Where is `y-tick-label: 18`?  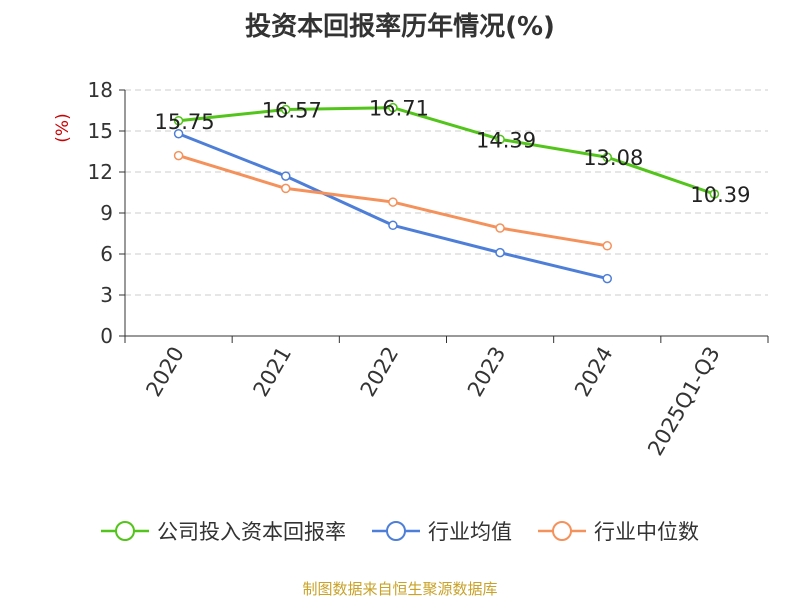 y-tick-label: 18 is located at coordinates (100, 90).